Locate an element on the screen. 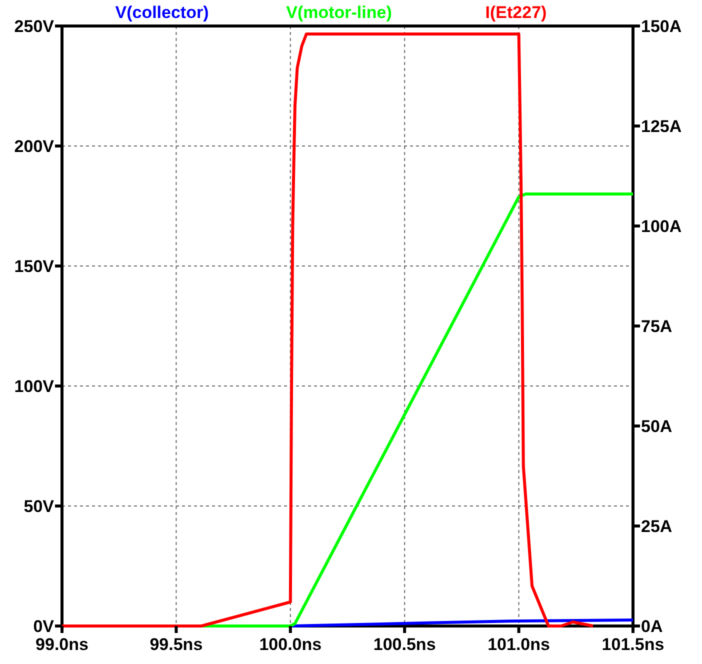 The image size is (702, 664). x-tick-label: 99.5ns is located at coordinates (176, 644).